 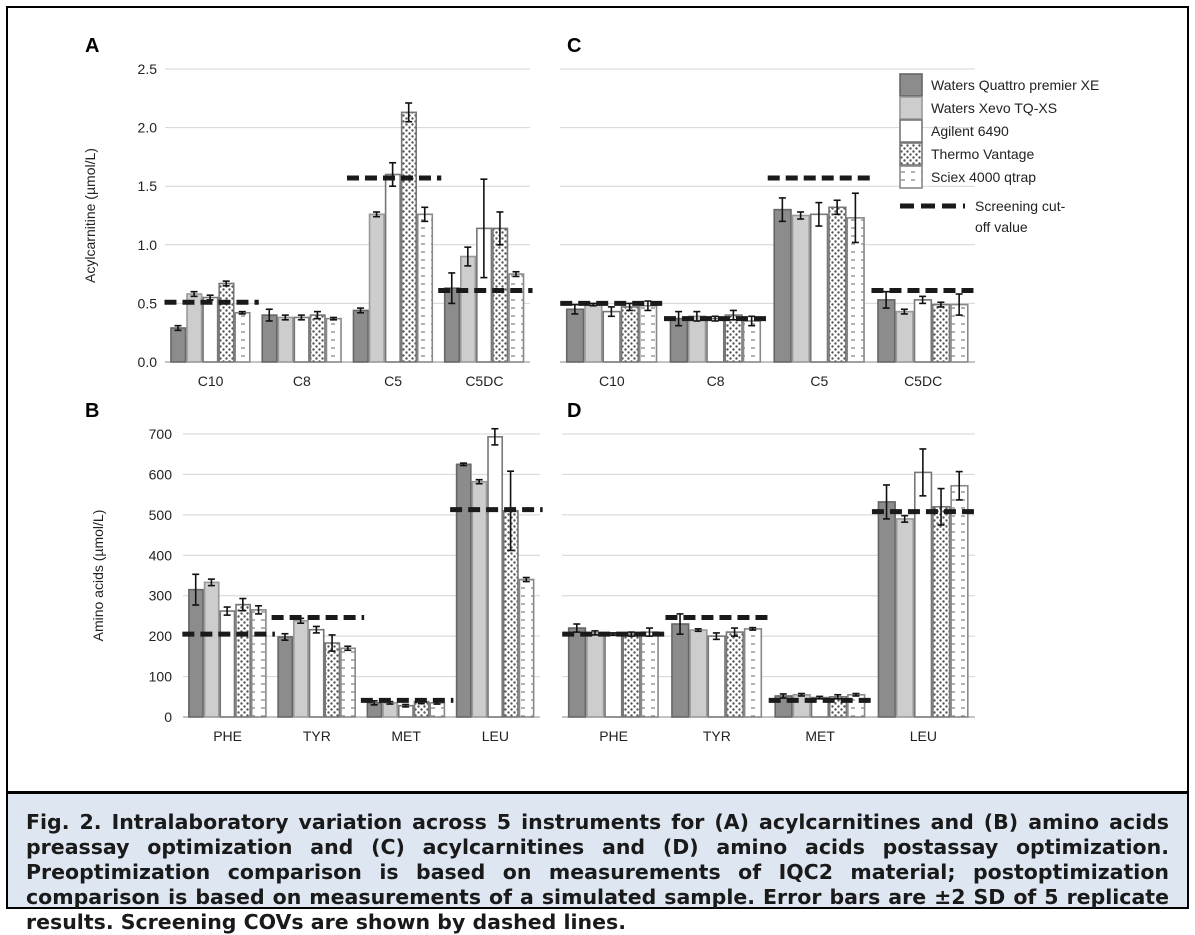 I want to click on x-tick-label-c: C5DC, so click(x=923, y=381).